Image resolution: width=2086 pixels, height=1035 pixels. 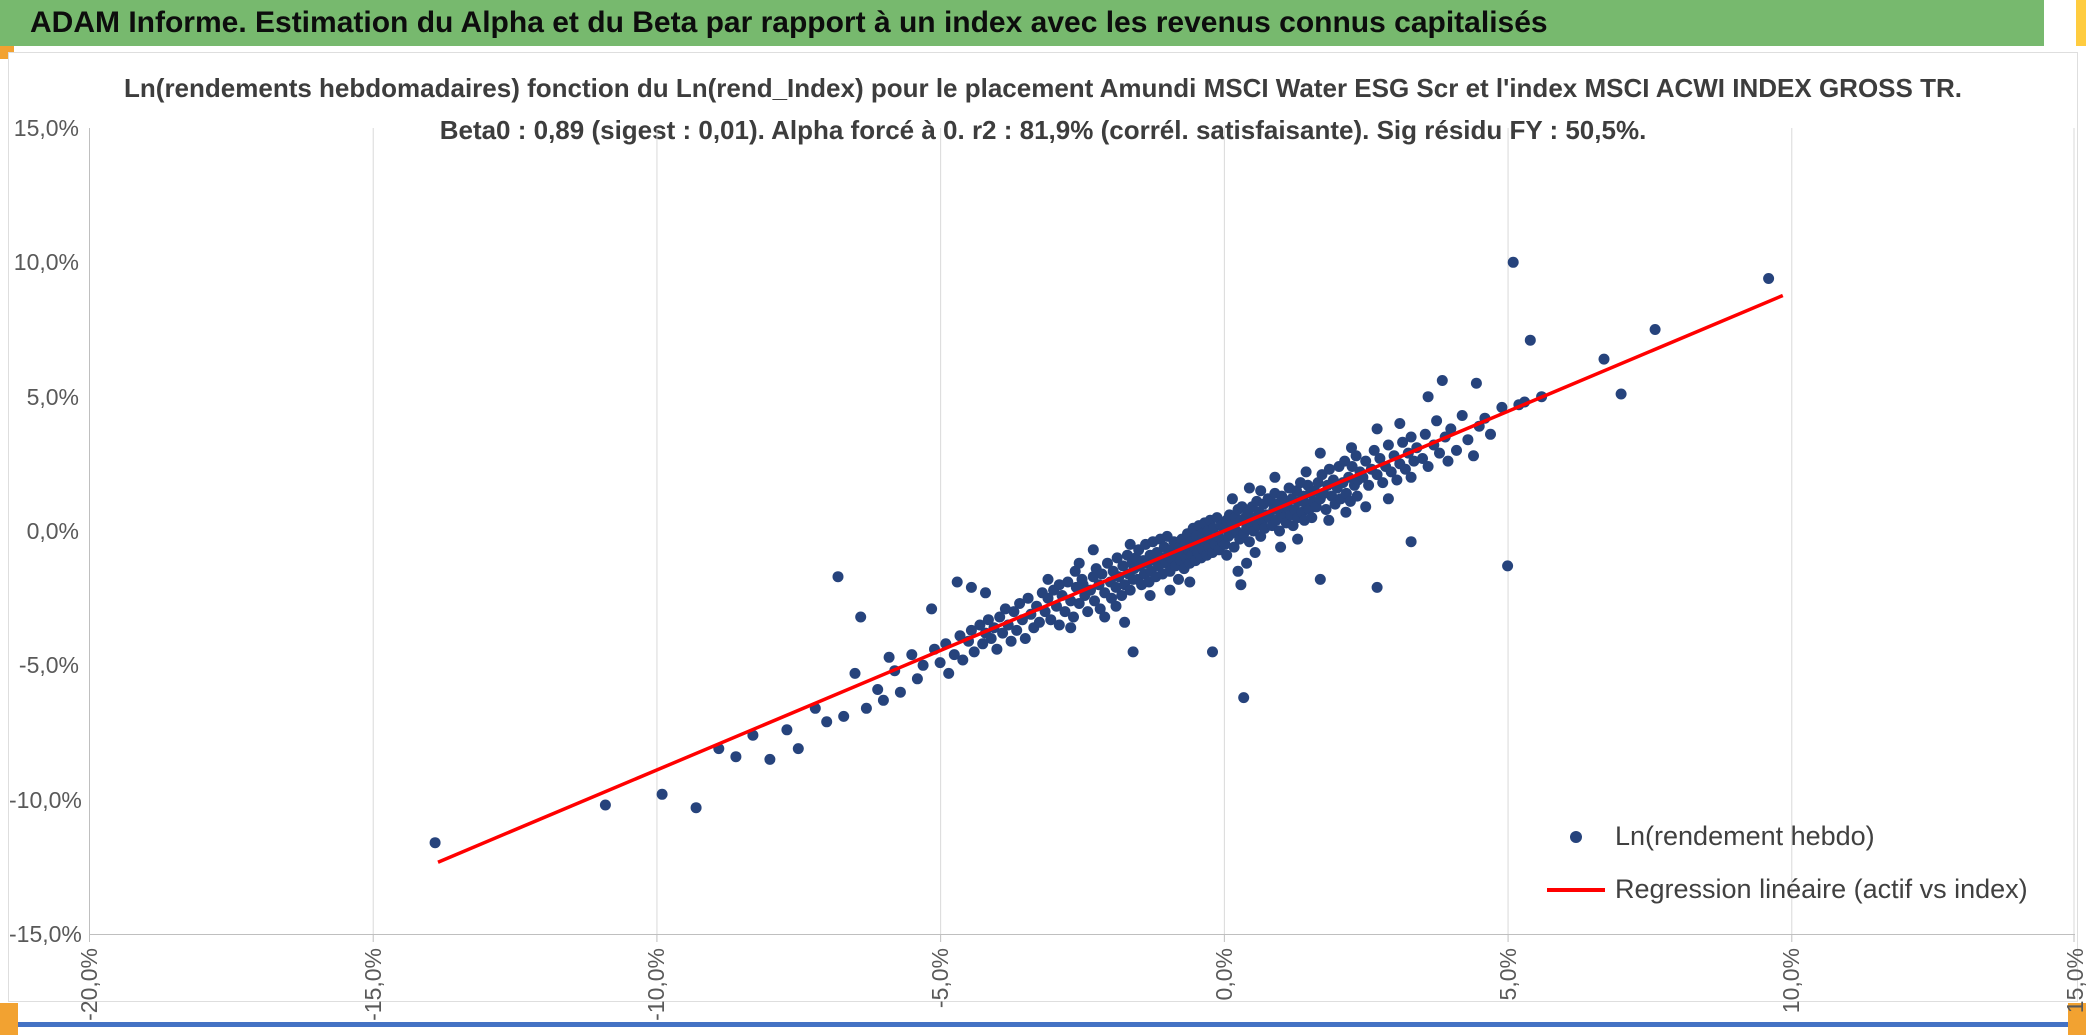 What do you see at coordinates (1507, 974) in the screenshot?
I see `x-axis-label: 5,0%` at bounding box center [1507, 974].